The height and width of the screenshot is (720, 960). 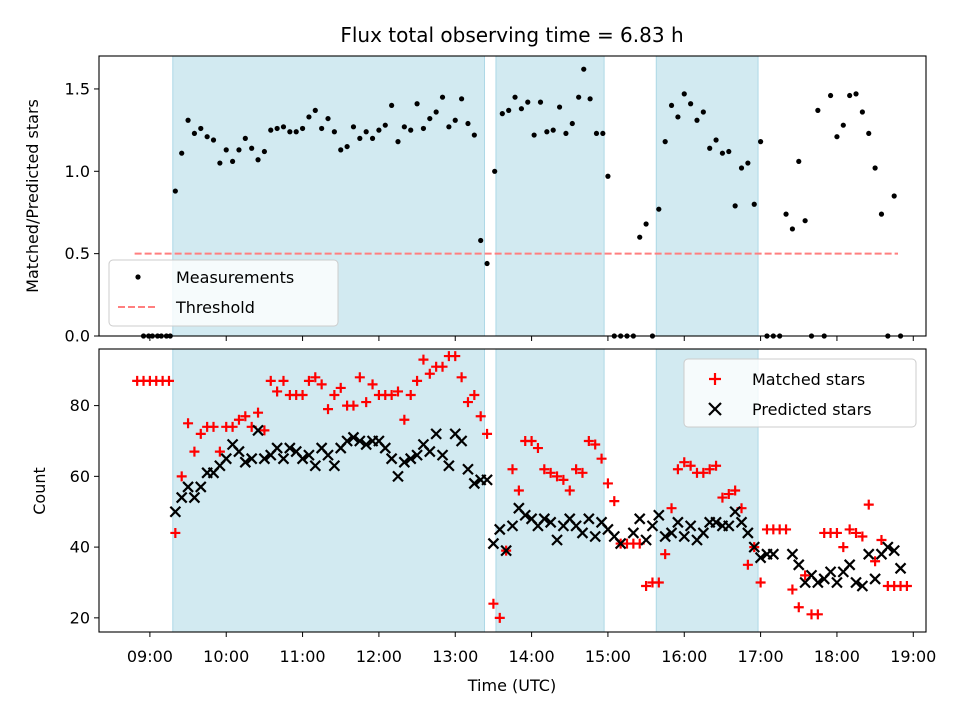 I want to click on top-legend-box, so click(x=223, y=293).